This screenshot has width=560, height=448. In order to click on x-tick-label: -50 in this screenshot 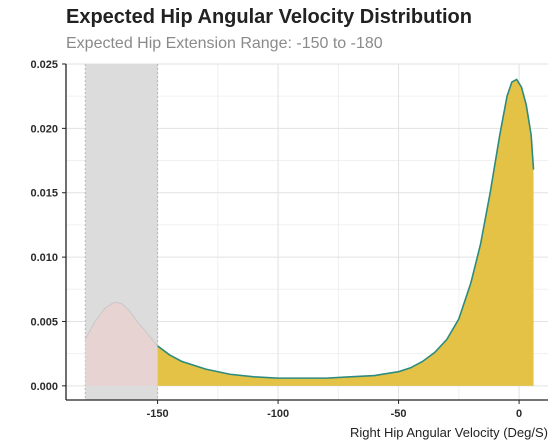, I will do `click(399, 414)`.